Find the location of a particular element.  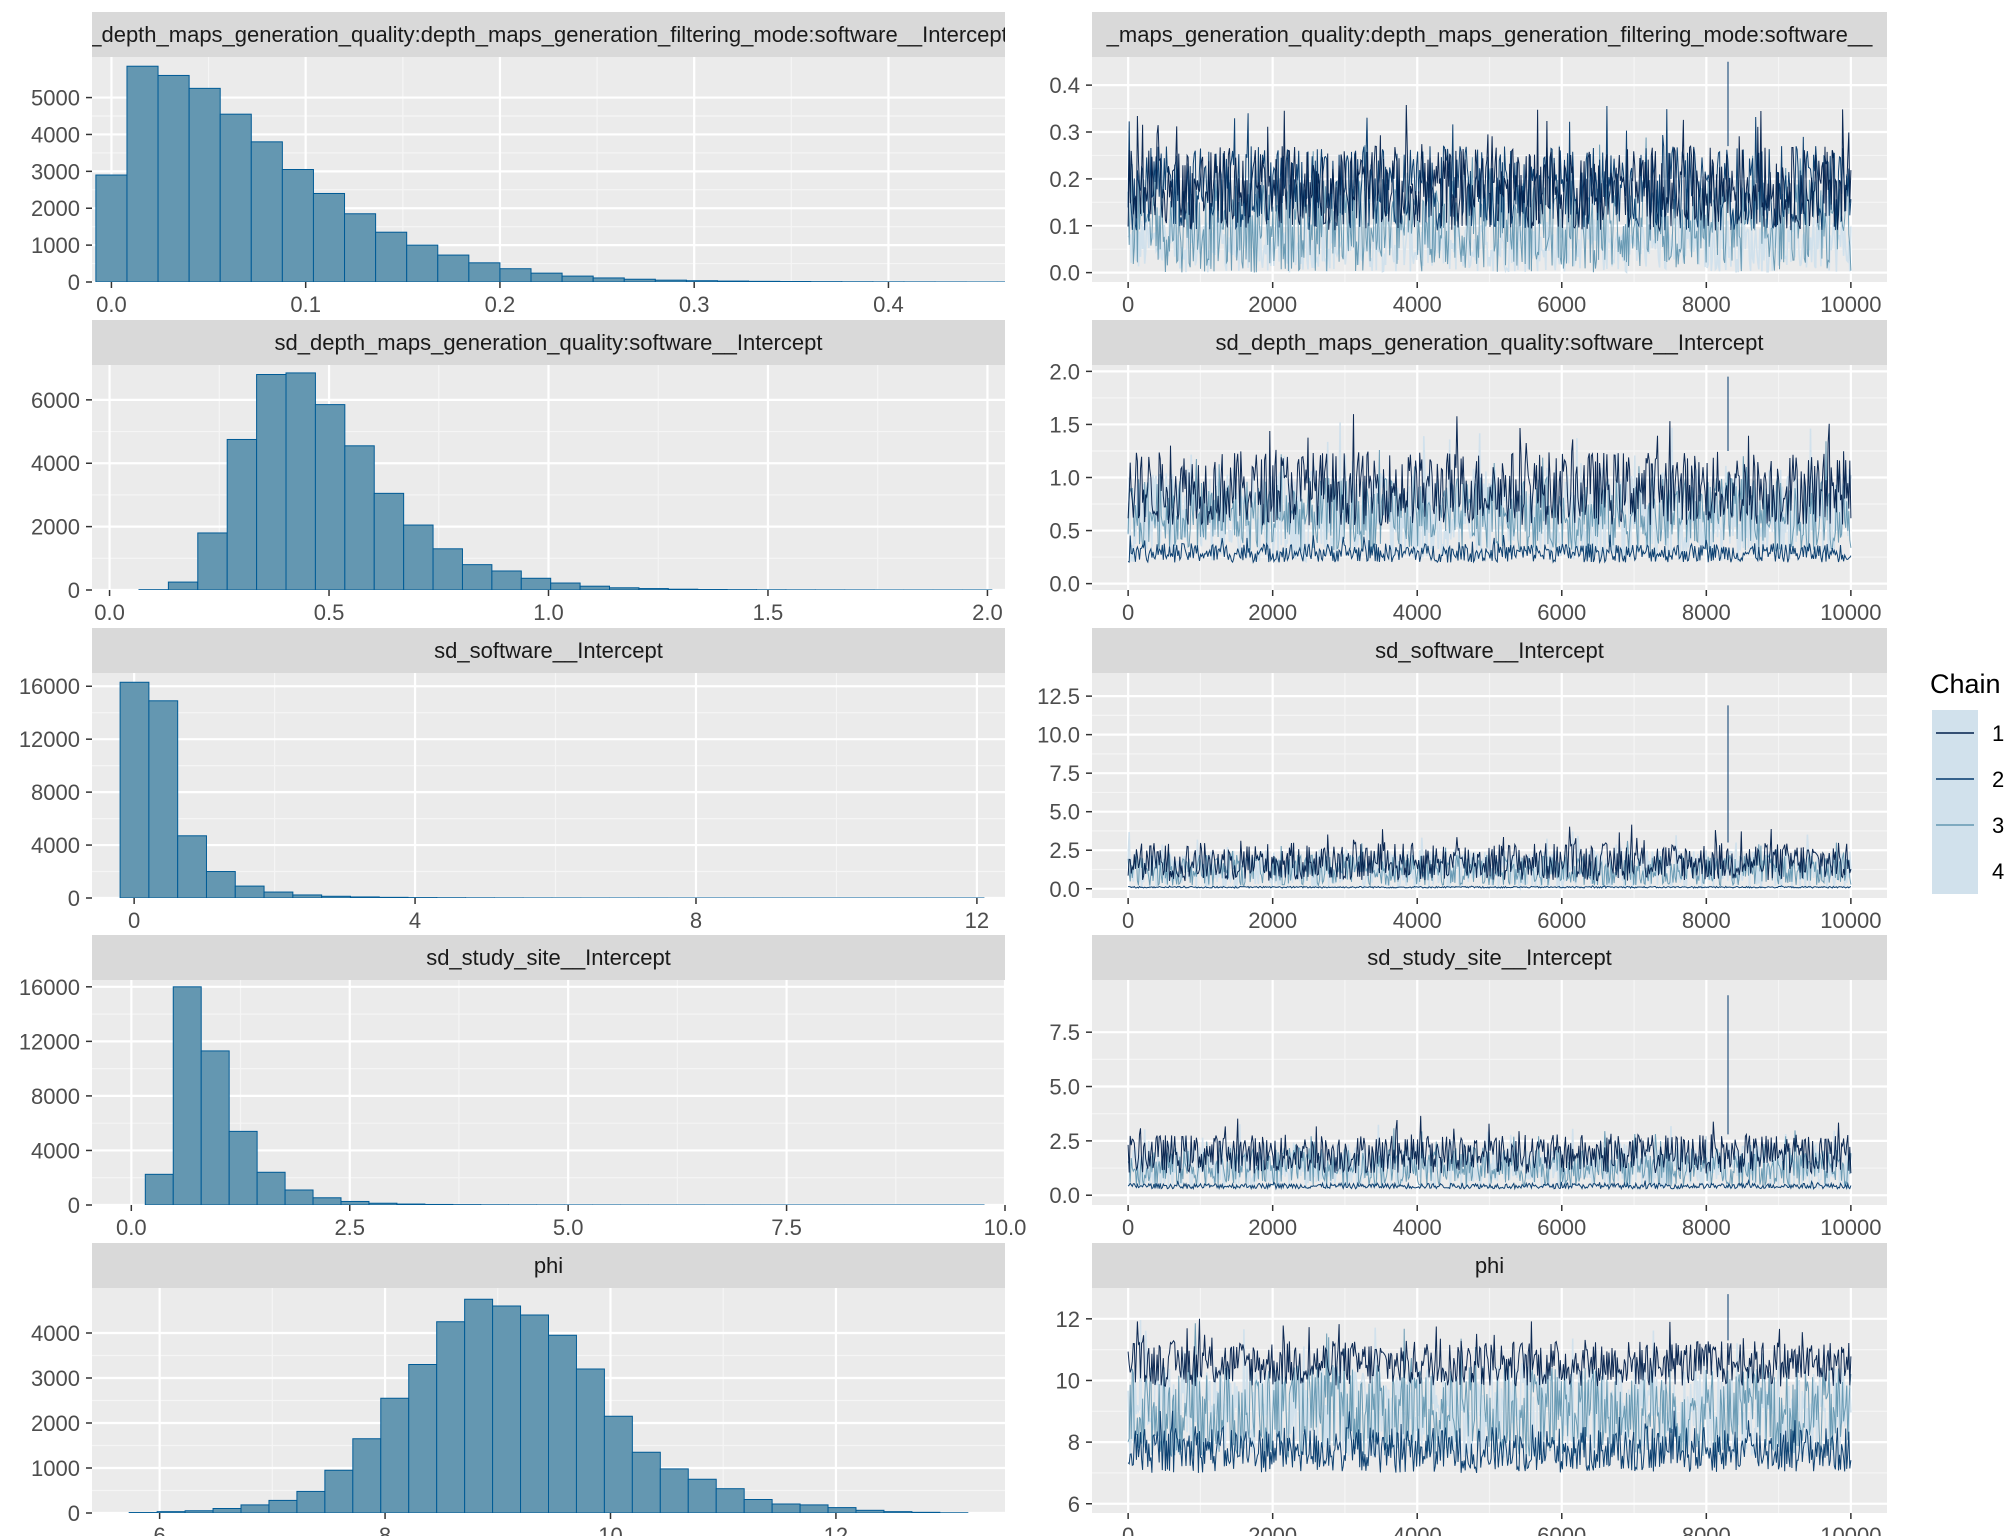

y-tick-label: 6000 is located at coordinates (55, 400).